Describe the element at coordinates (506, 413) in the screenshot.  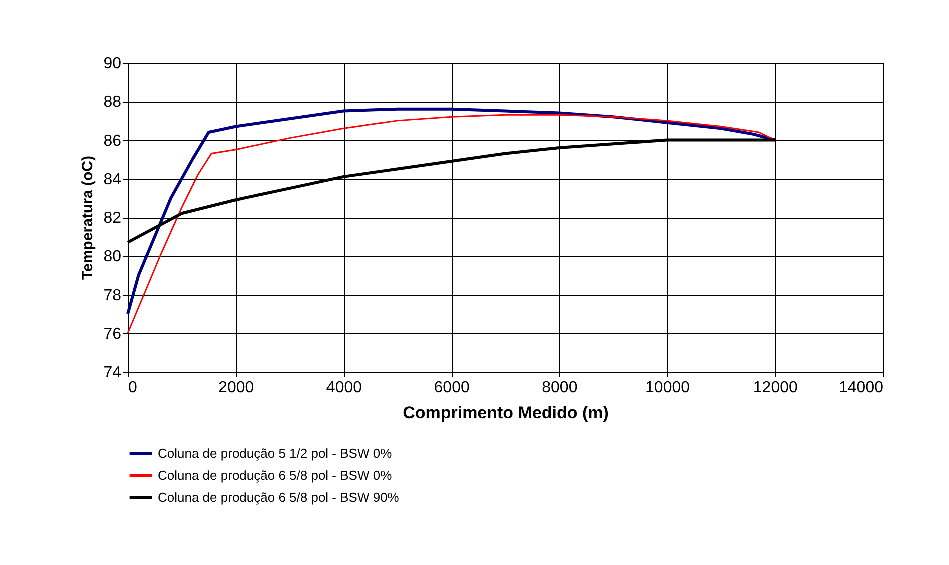
I see `x-axis-title: Comprimento Medido (m)` at that location.